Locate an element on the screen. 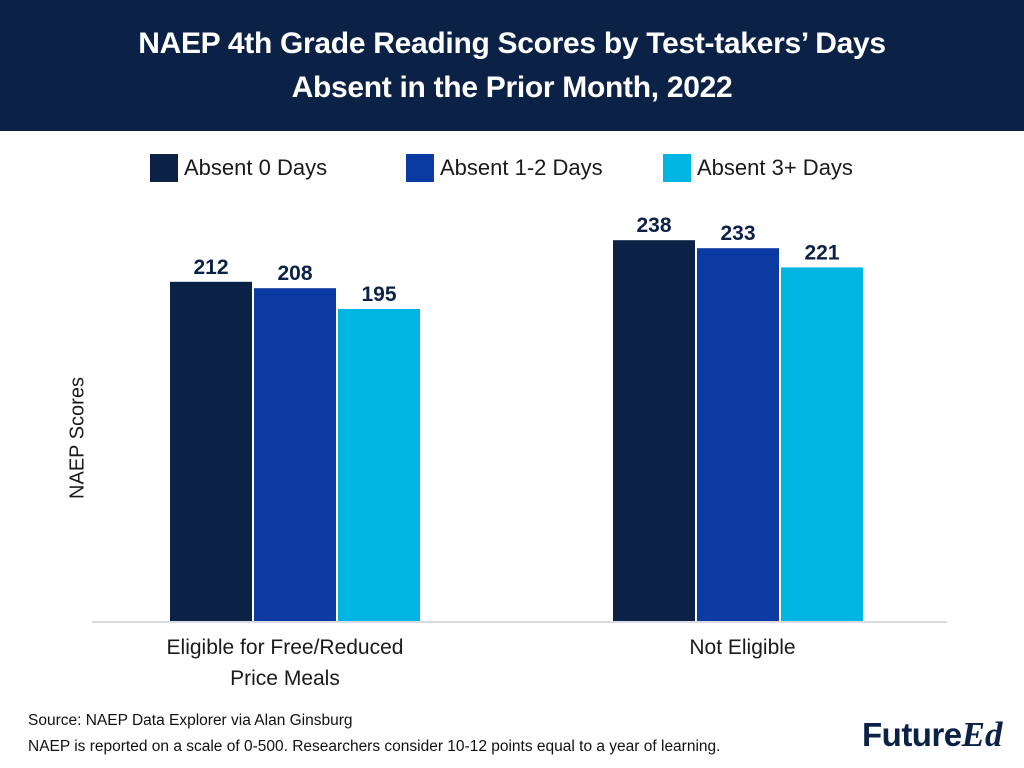 This screenshot has width=1024, height=768. legend-item-absent-0: Absent 0 Days is located at coordinates (238, 168).